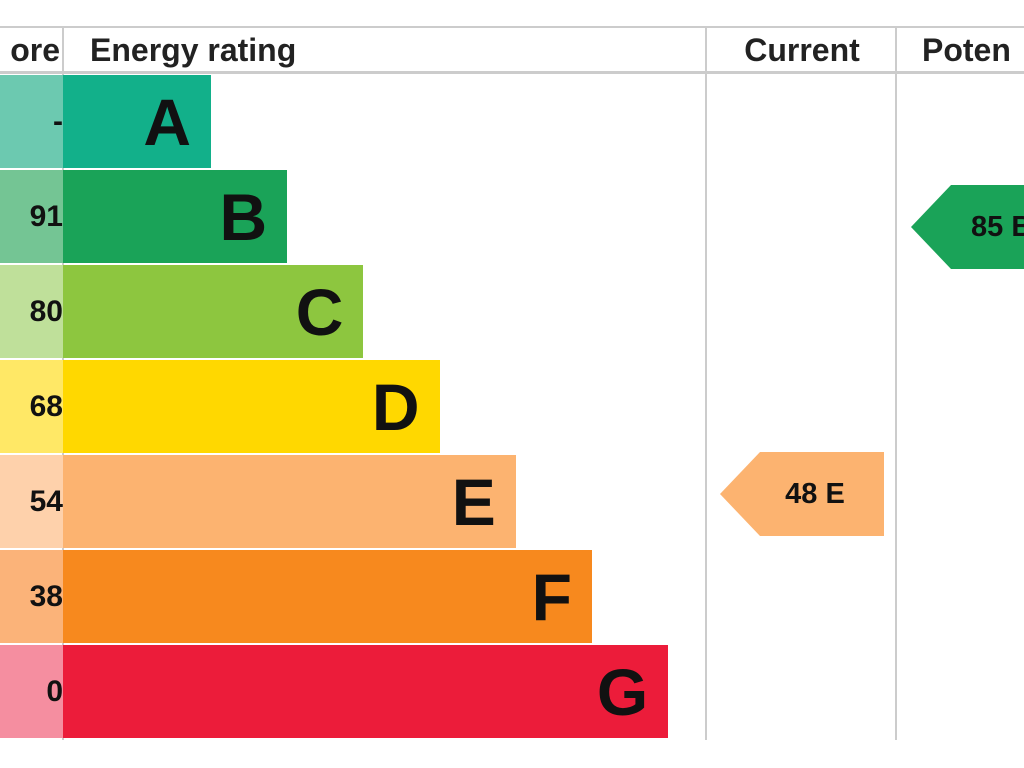  What do you see at coordinates (802, 50) in the screenshot?
I see `header-current: Current` at bounding box center [802, 50].